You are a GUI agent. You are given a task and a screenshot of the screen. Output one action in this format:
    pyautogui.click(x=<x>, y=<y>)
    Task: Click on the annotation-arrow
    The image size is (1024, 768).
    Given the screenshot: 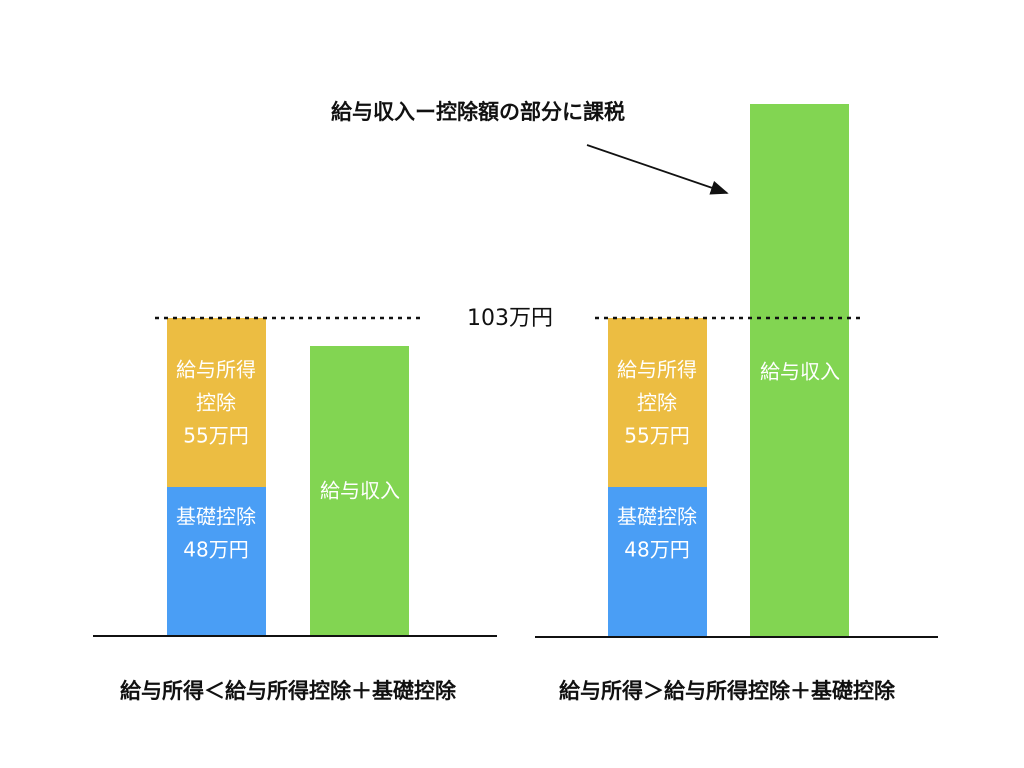 What is the action you would take?
    pyautogui.click(x=657, y=169)
    